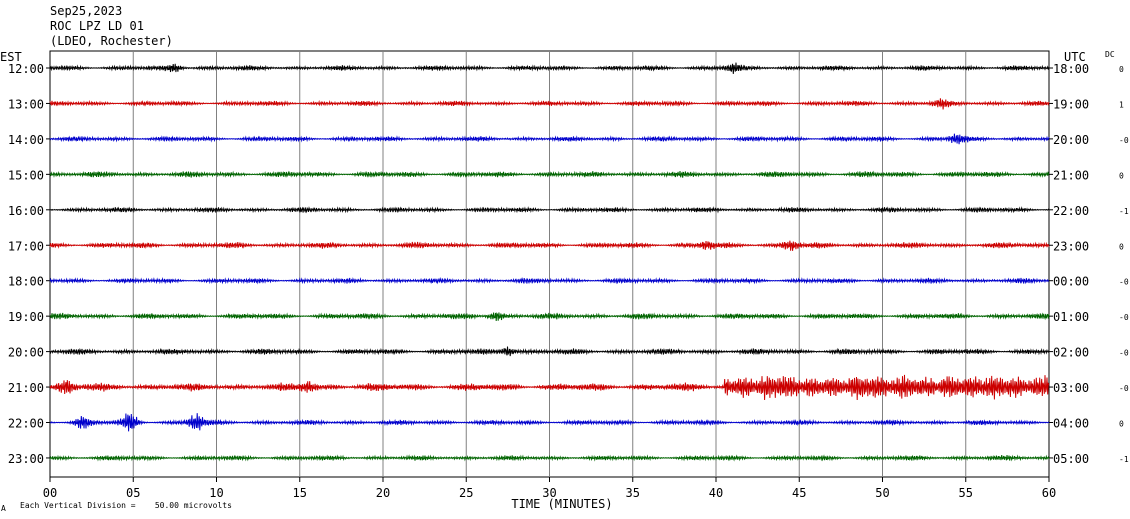  What do you see at coordinates (1071, 388) in the screenshot?
I see `utc-time-label: 03:00` at bounding box center [1071, 388].